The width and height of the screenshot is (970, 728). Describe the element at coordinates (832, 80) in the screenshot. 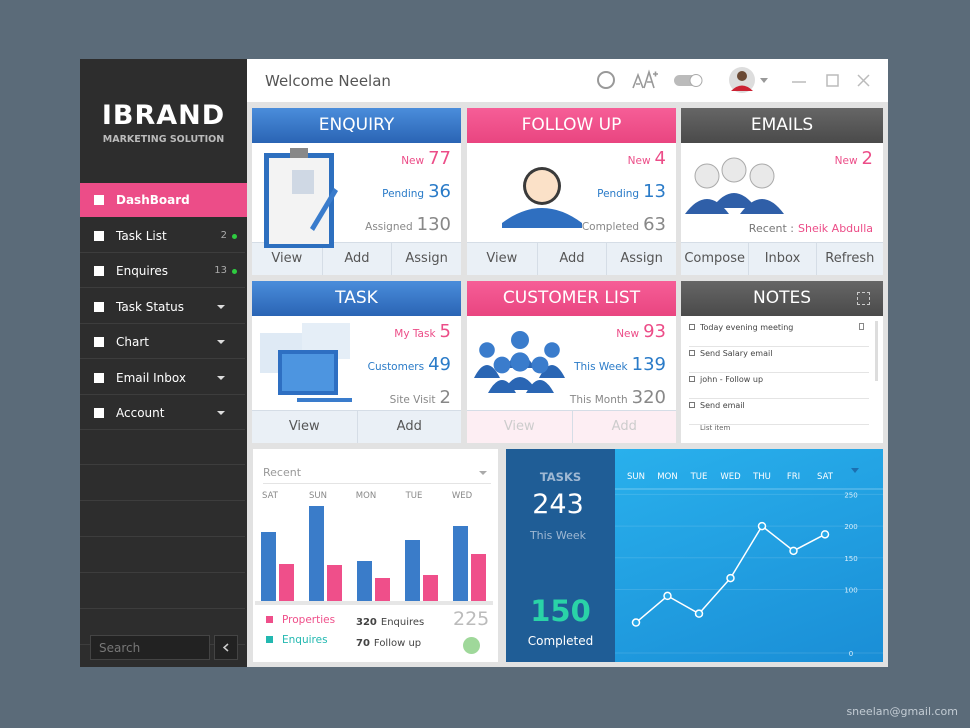

I see `maximize` at that location.